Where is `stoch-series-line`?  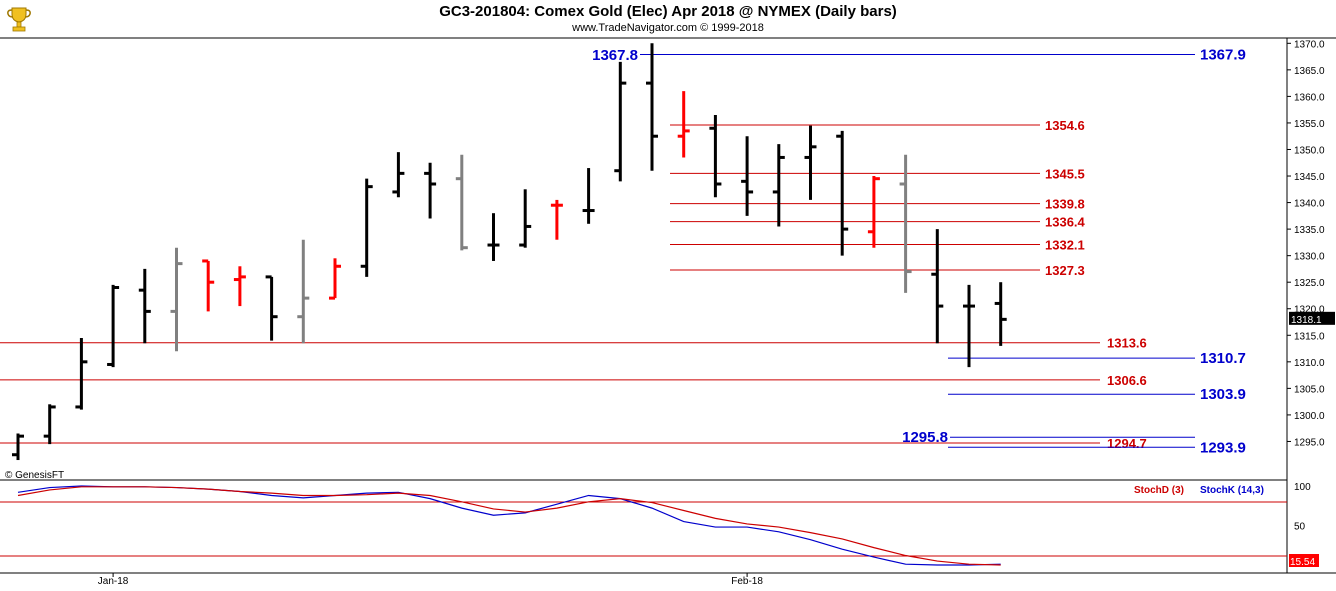
stoch-series-line is located at coordinates (509, 526).